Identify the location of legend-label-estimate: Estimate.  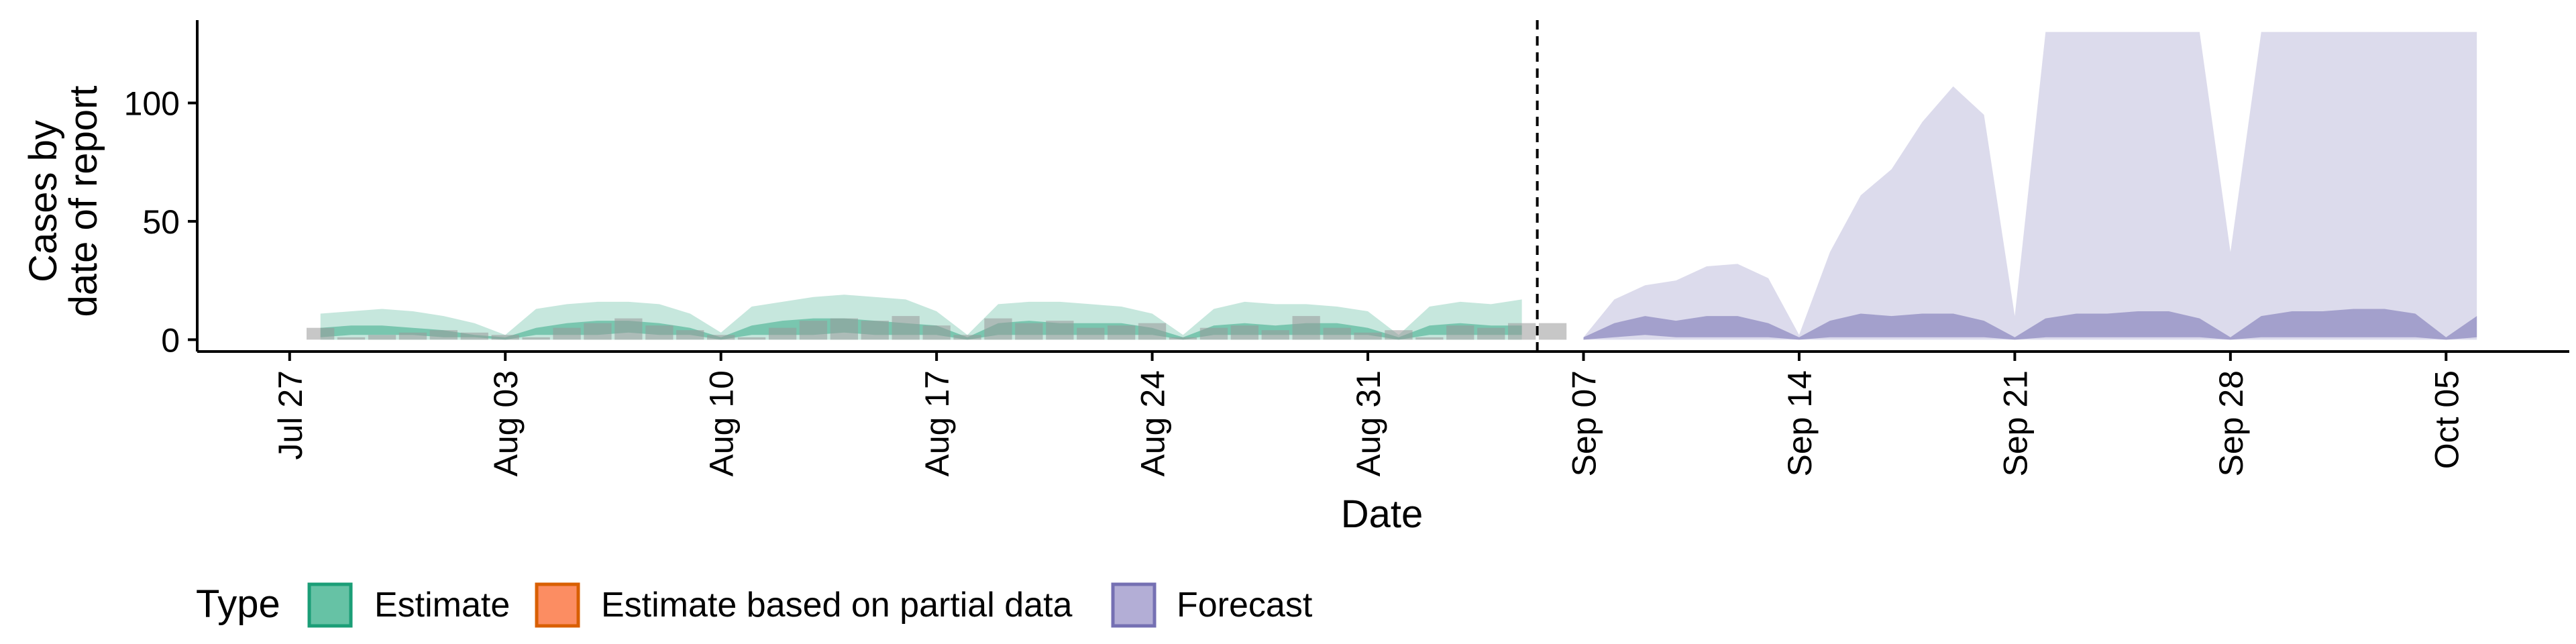
(442, 605).